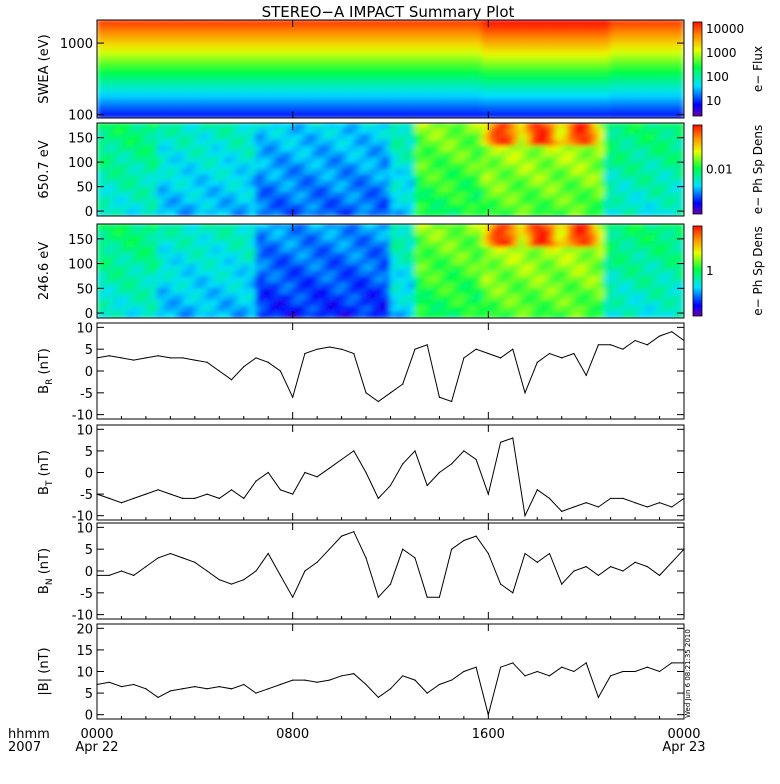  Describe the element at coordinates (84, 528) in the screenshot. I see `line-ytick-label-2-4: 10` at that location.